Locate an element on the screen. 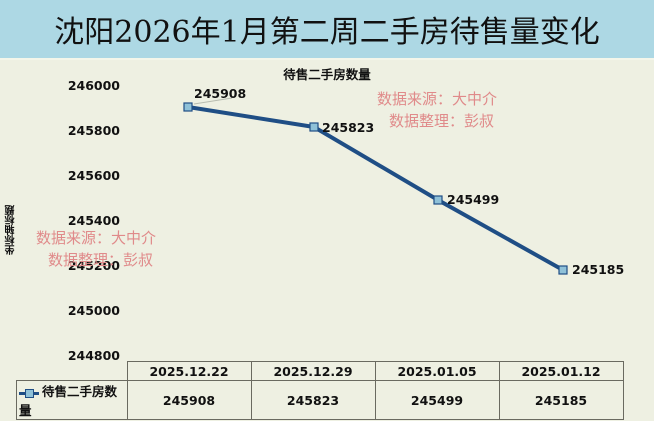 The image size is (654, 421). watermark-top: 数据来源：大中介 数据整理：彭叔 is located at coordinates (437, 110).